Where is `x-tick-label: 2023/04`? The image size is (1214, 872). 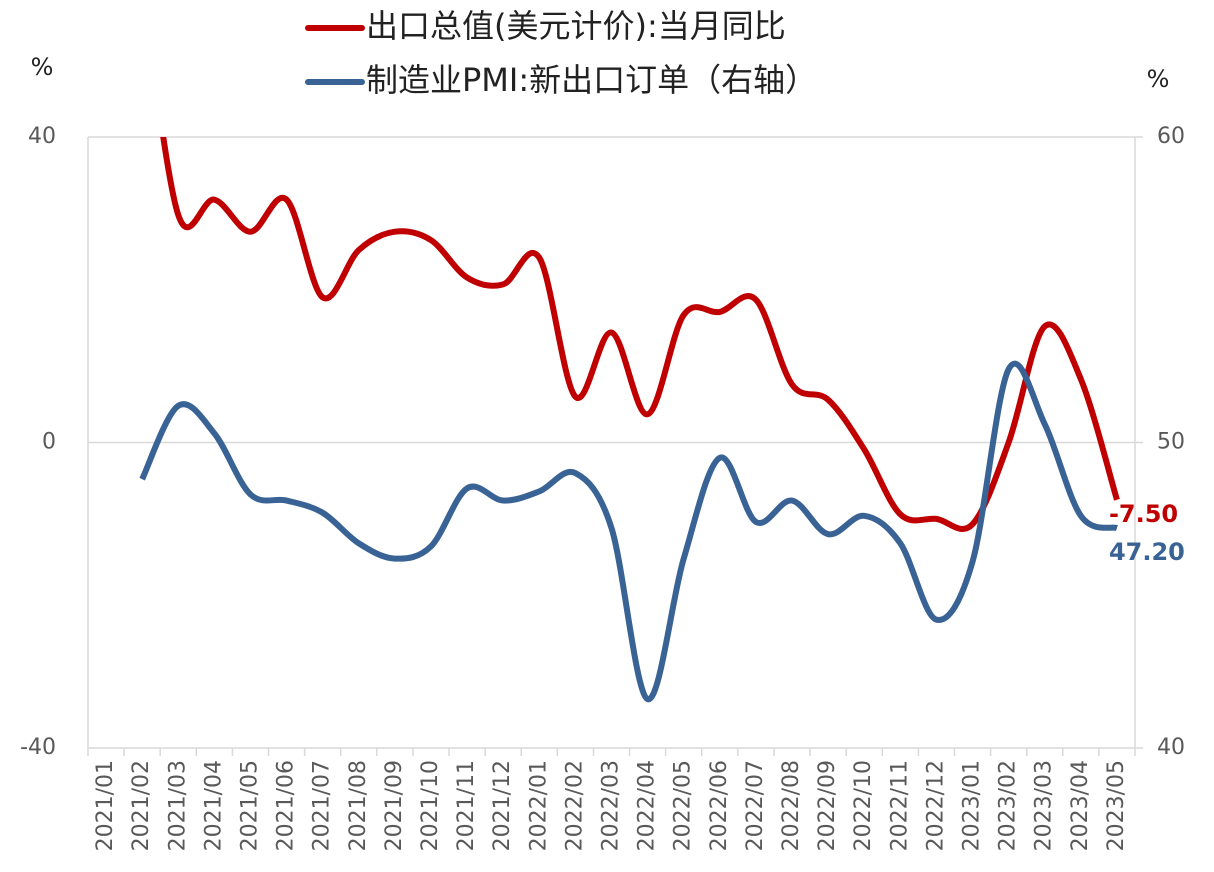
x-tick-label: 2023/04 is located at coordinates (1080, 805).